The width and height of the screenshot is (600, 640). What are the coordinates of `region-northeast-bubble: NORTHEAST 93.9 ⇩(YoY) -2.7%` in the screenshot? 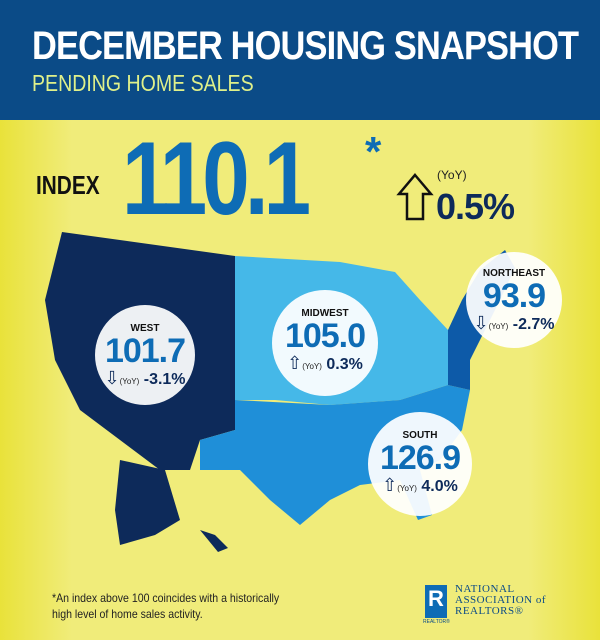 It's located at (514, 300).